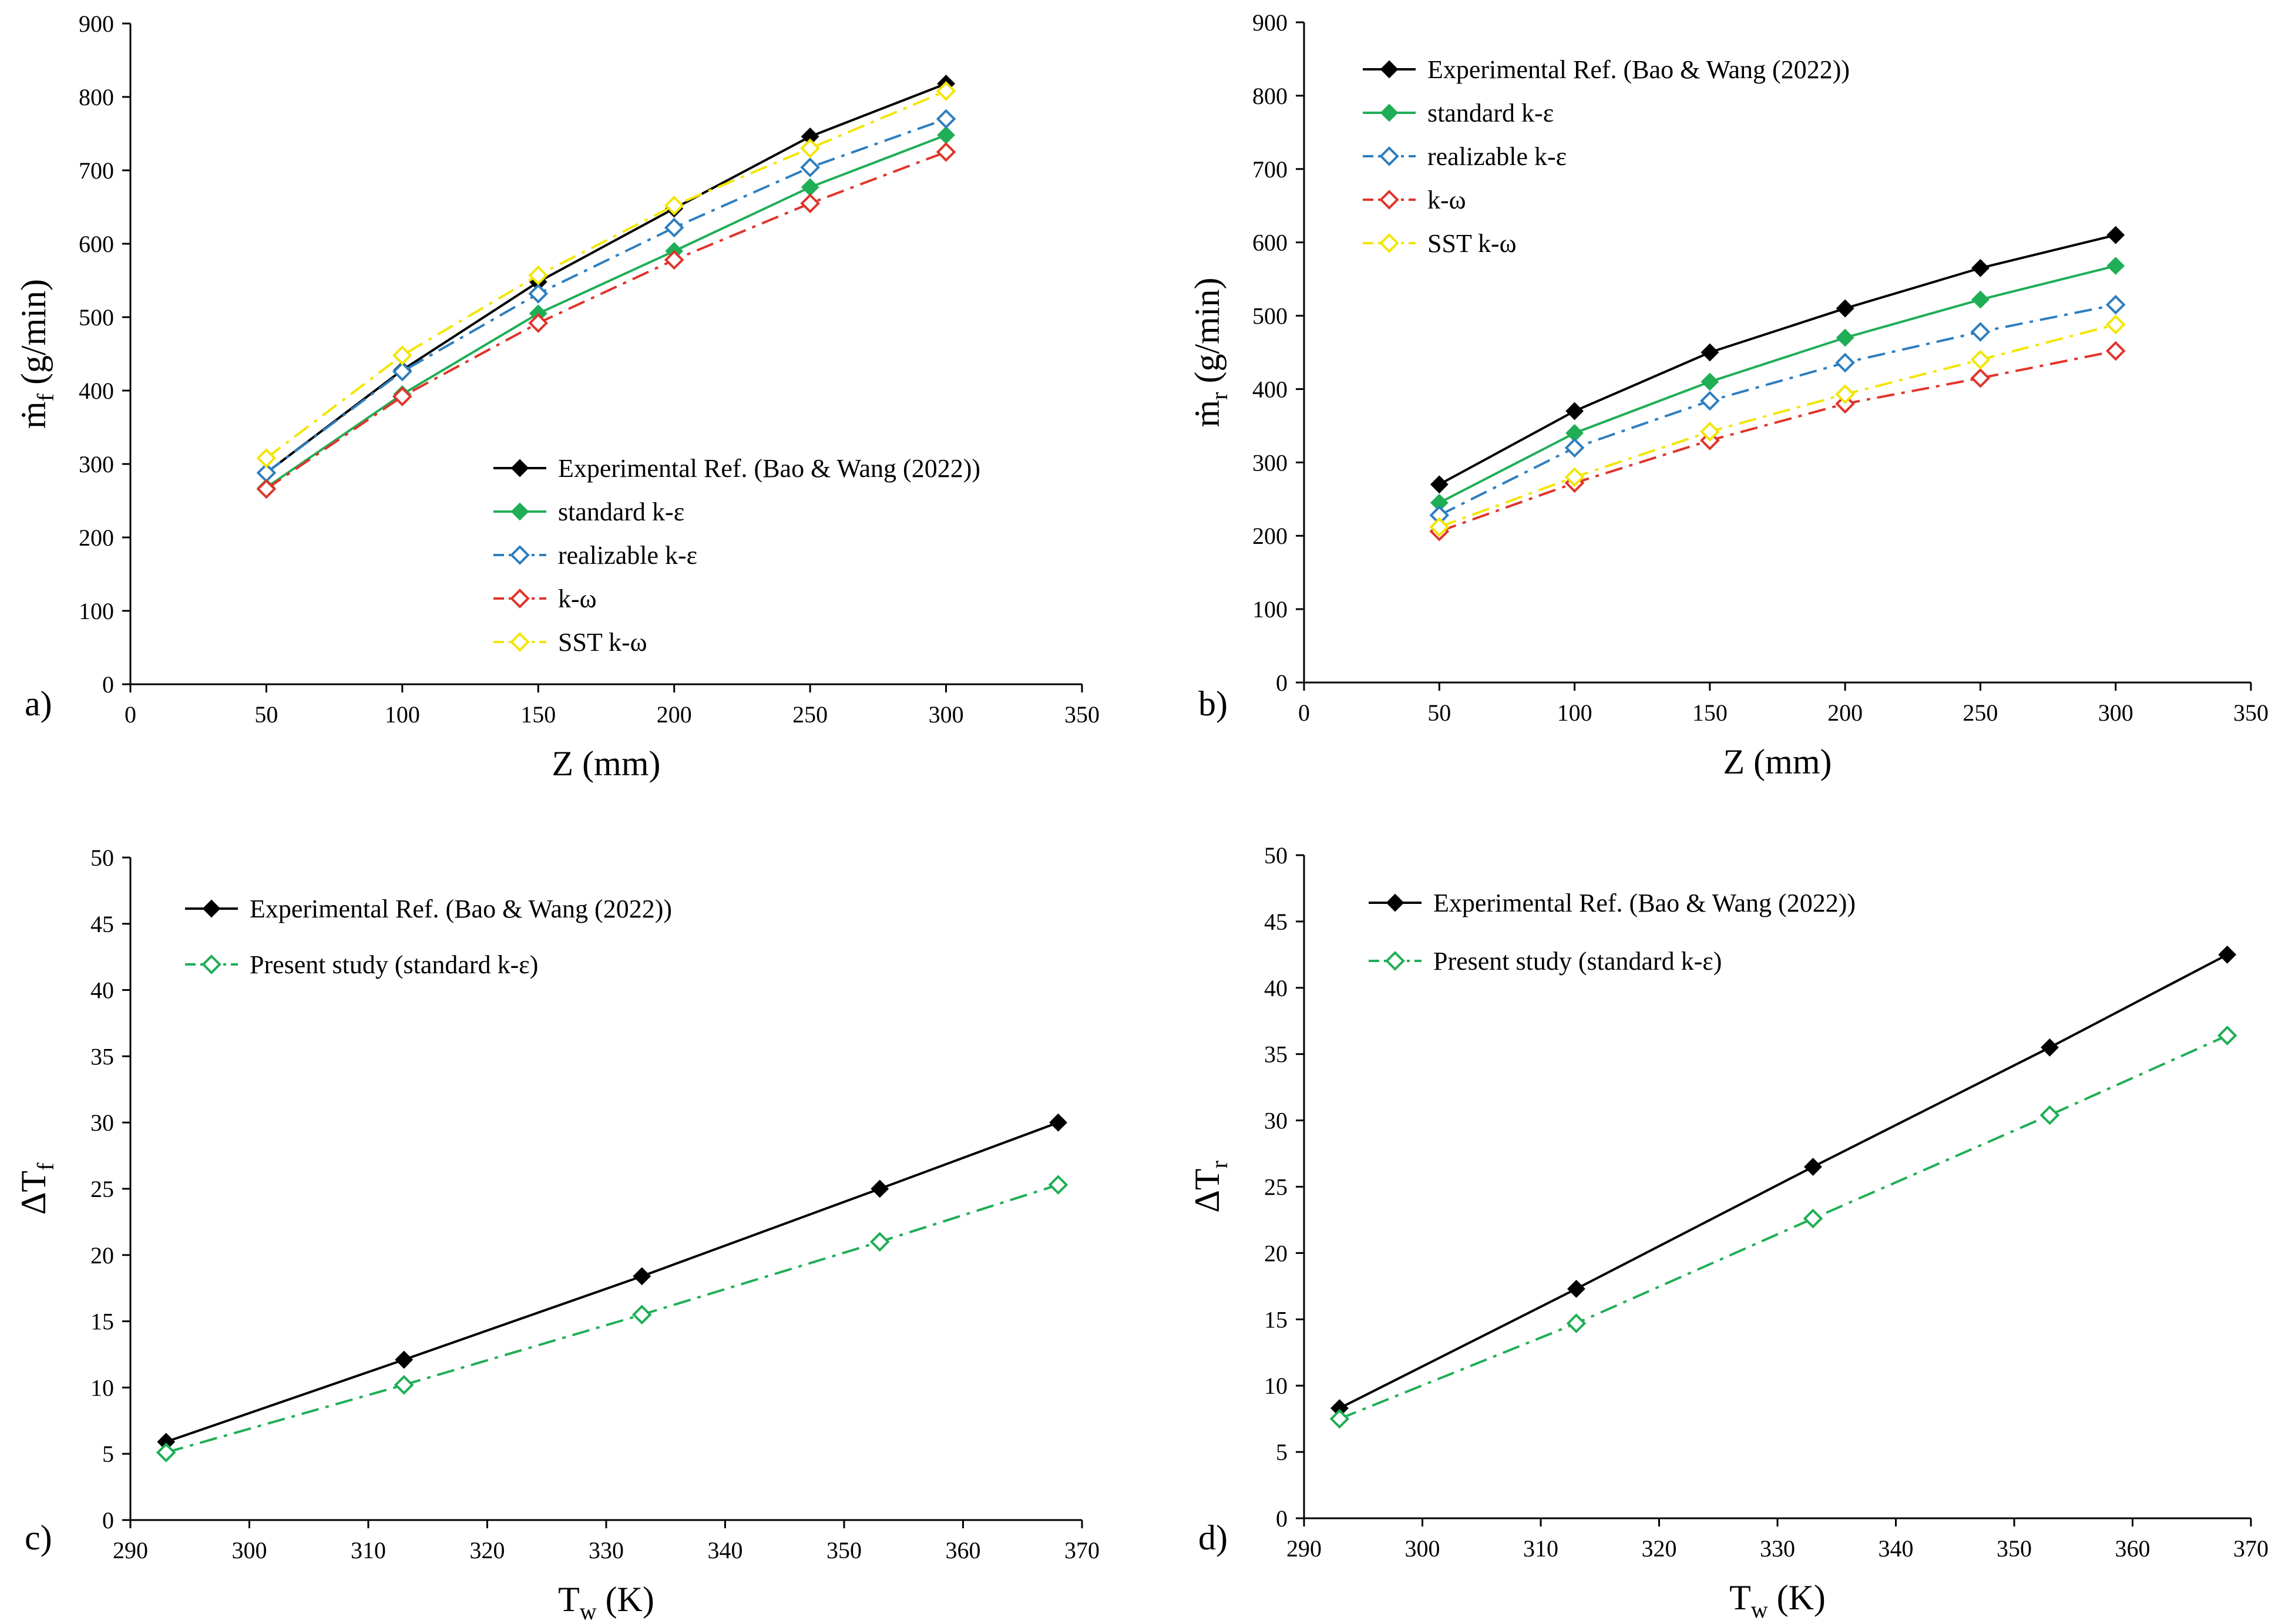 Image resolution: width=2285 pixels, height=1624 pixels. Describe the element at coordinates (1082, 1551) in the screenshot. I see `x-tick-label: 370` at that location.